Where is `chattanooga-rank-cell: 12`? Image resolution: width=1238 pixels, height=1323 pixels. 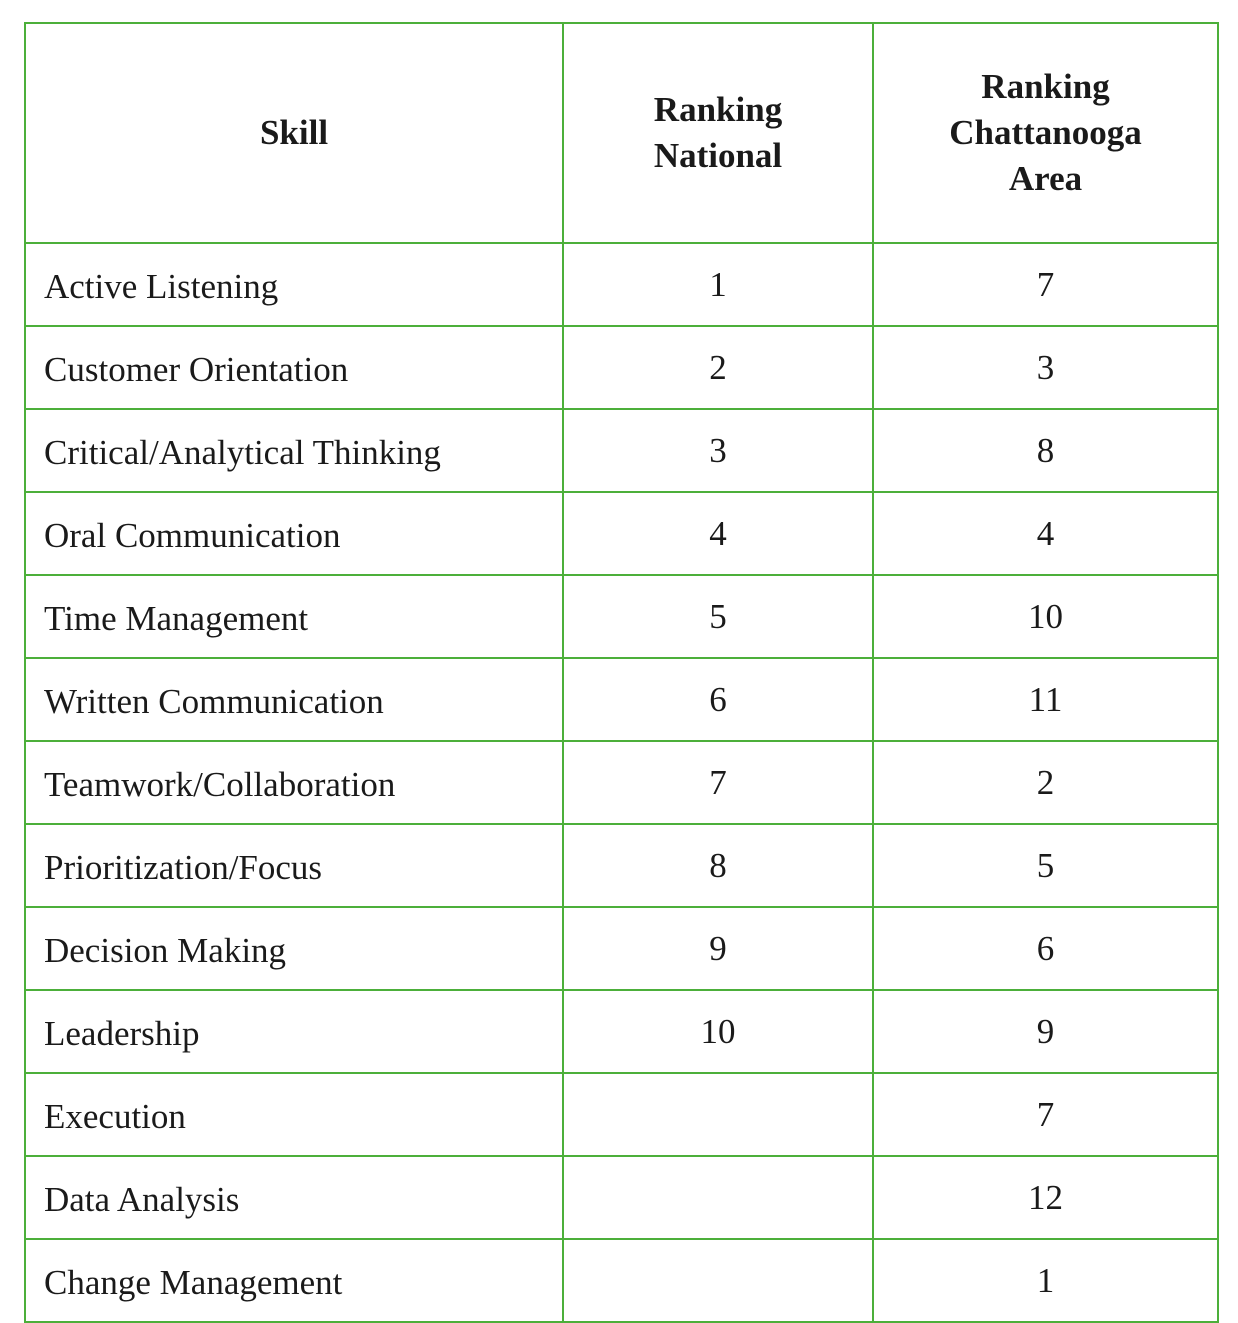 chattanooga-rank-cell: 12 is located at coordinates (1045, 1197).